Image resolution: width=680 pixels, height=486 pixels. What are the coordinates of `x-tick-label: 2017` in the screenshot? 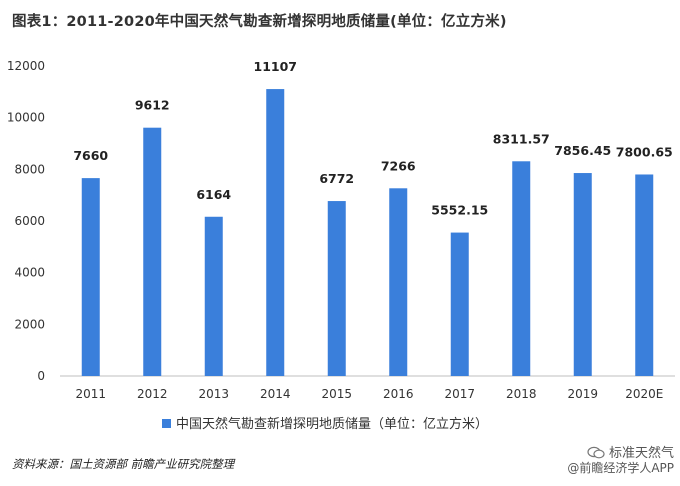 It's located at (459, 394).